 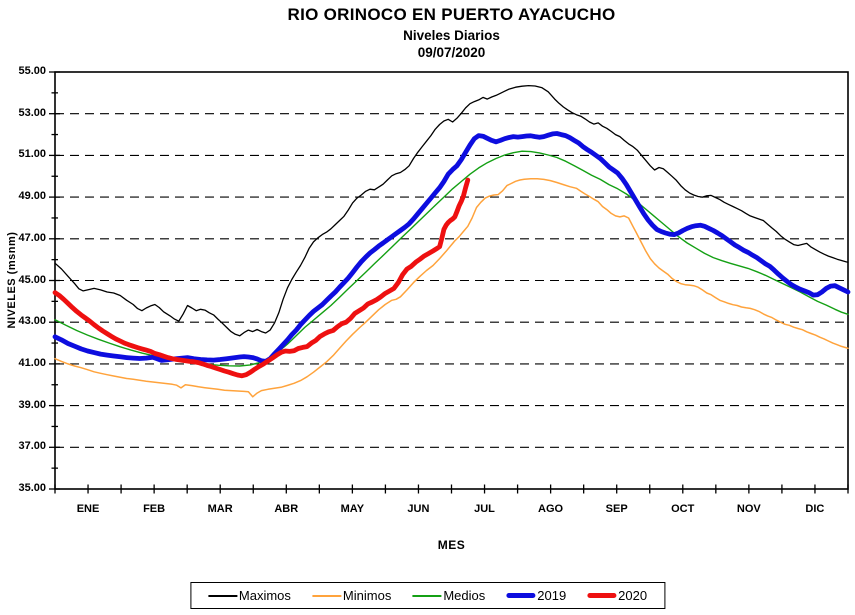 What do you see at coordinates (32, 71) in the screenshot?
I see `y-axis-label: 55.00` at bounding box center [32, 71].